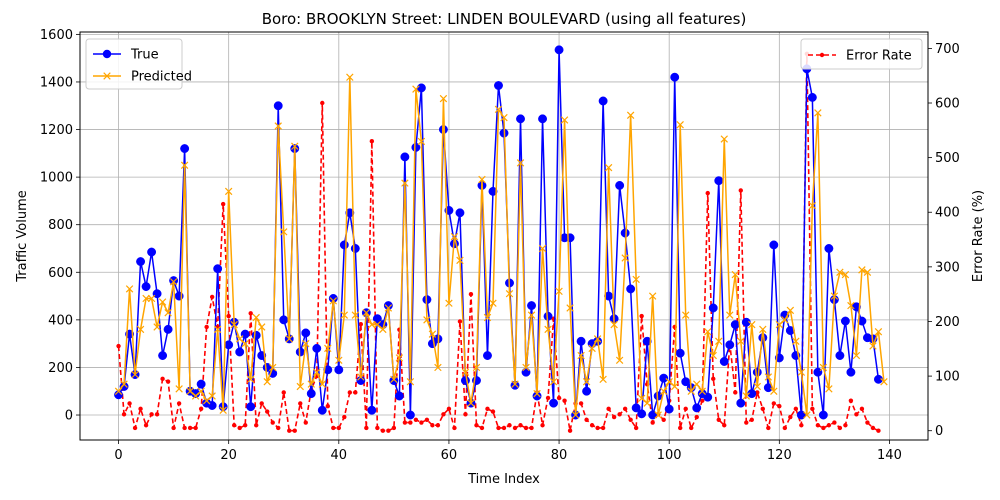  What do you see at coordinates (56, 130) in the screenshot?
I see `y-tick-label: 1200` at bounding box center [56, 130].